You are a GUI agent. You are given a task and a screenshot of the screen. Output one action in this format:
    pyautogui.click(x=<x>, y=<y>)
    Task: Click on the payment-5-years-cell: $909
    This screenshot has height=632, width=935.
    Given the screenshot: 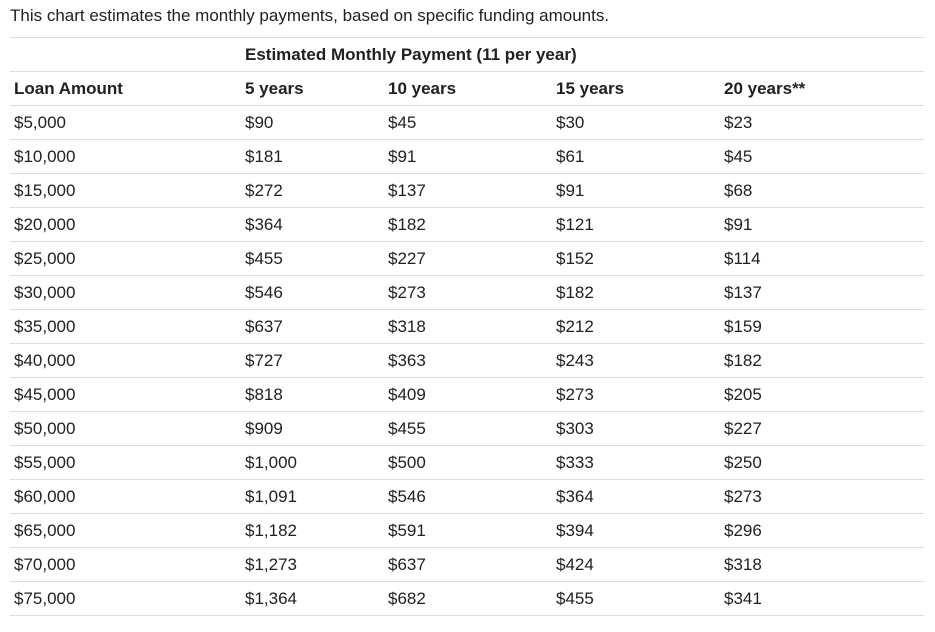 What is the action you would take?
    pyautogui.click(x=312, y=428)
    